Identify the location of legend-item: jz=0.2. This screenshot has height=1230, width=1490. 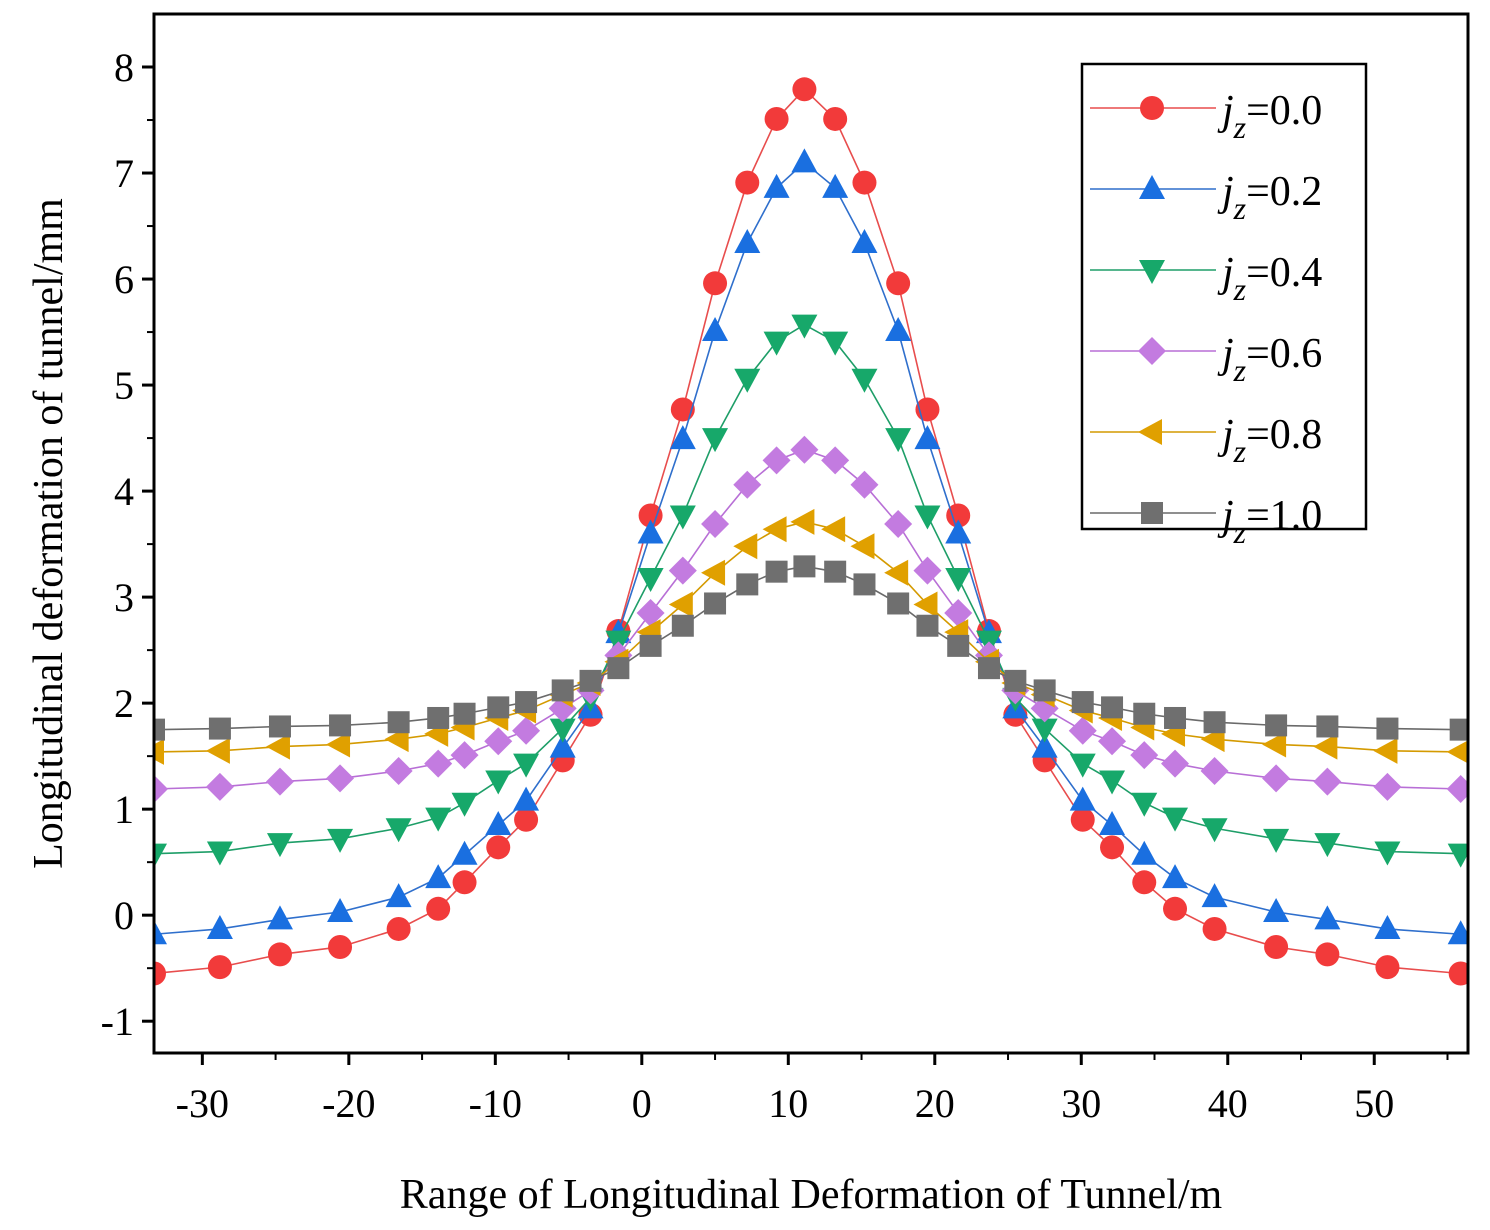
(1206, 197).